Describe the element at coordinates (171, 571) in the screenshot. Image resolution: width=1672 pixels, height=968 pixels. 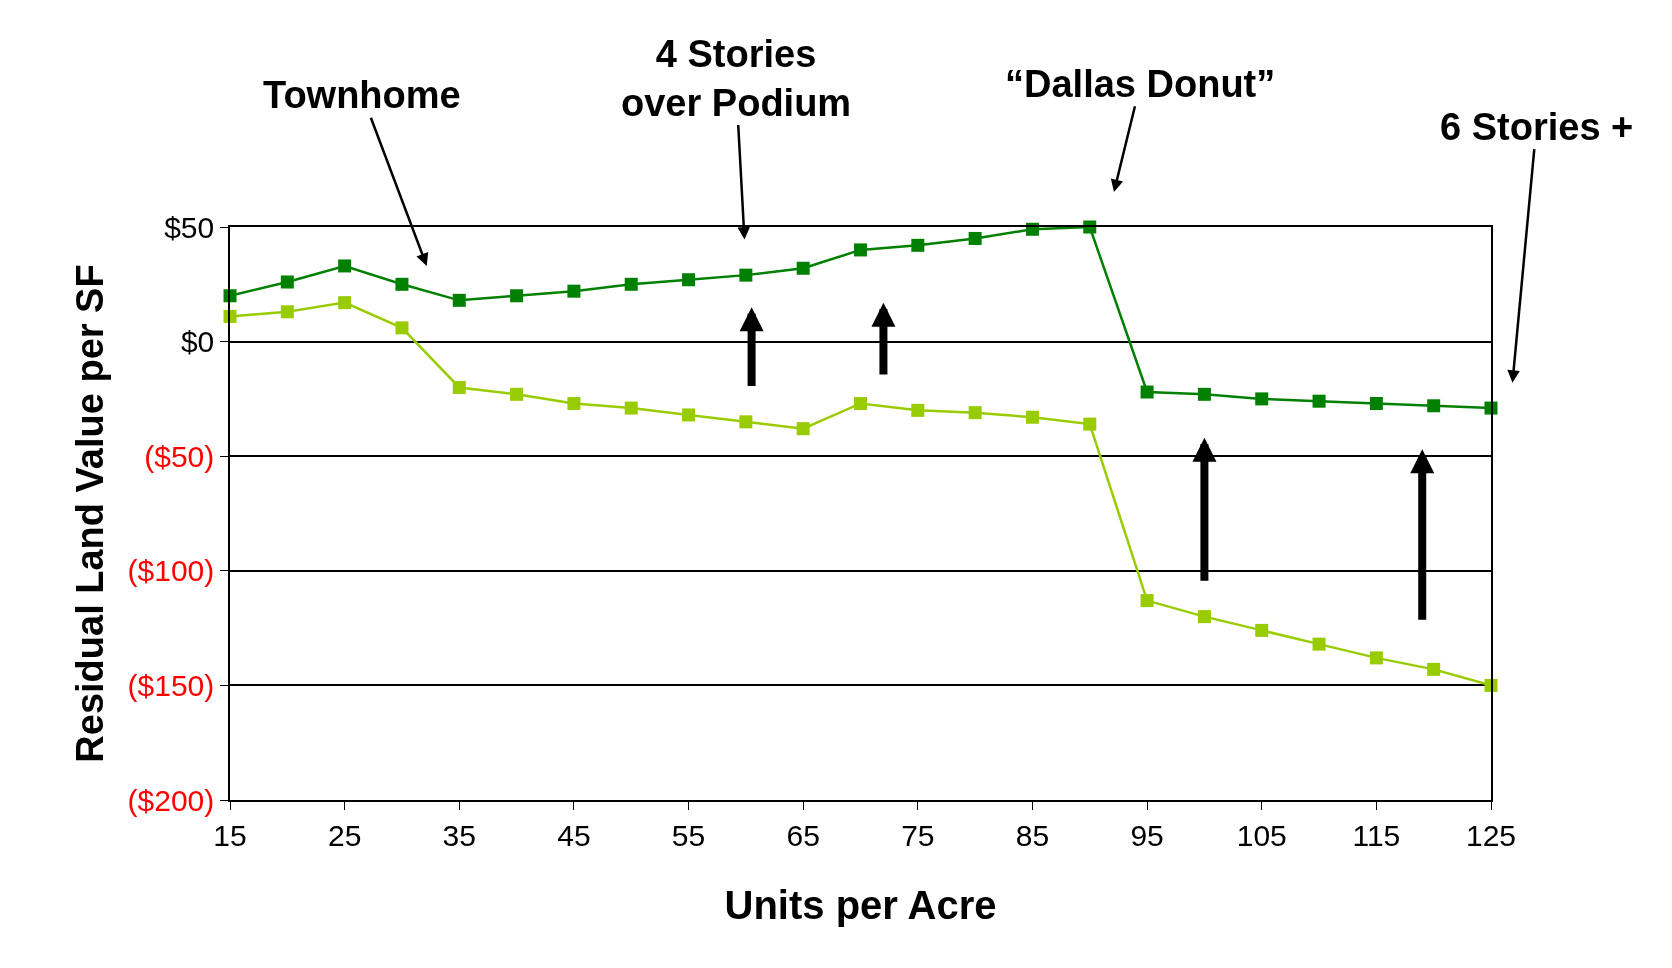
I see `y-tick-label: ($100)` at that location.